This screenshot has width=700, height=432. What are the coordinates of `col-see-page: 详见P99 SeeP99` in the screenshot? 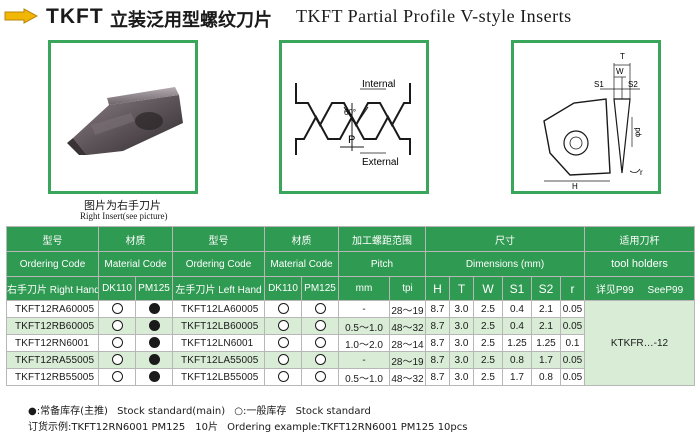 It's located at (639, 288).